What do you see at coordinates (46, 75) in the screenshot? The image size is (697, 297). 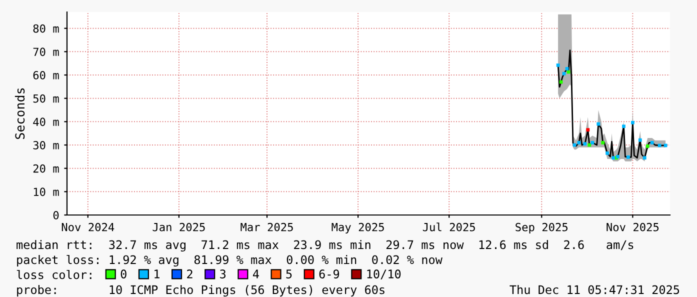 I see `y-tick-label: 60 m` at bounding box center [46, 75].